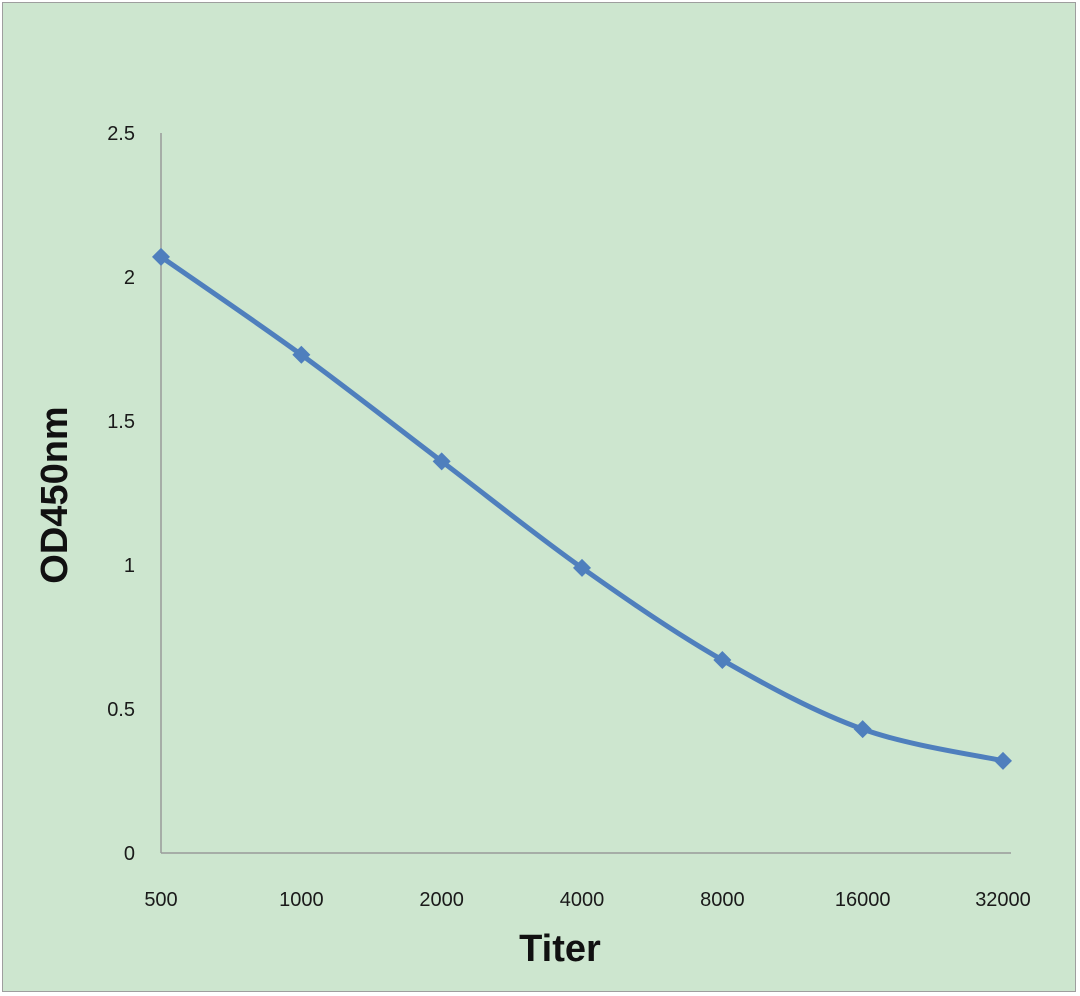 Image resolution: width=1080 pixels, height=996 pixels. I want to click on x-tick-label: 2000, so click(441, 900).